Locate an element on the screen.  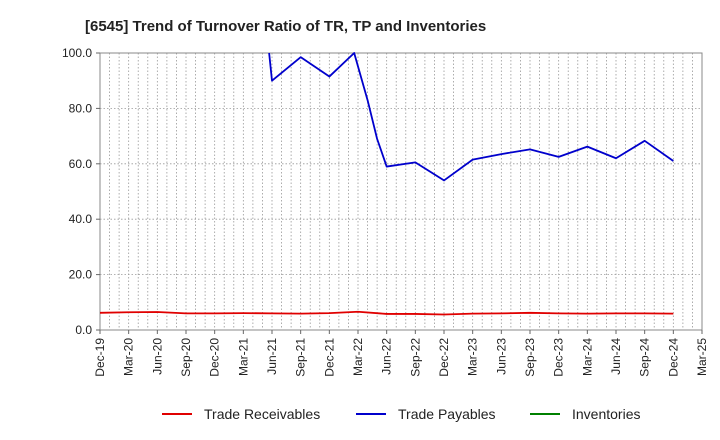
x-tick-label: Mar-24 is located at coordinates (587, 357).